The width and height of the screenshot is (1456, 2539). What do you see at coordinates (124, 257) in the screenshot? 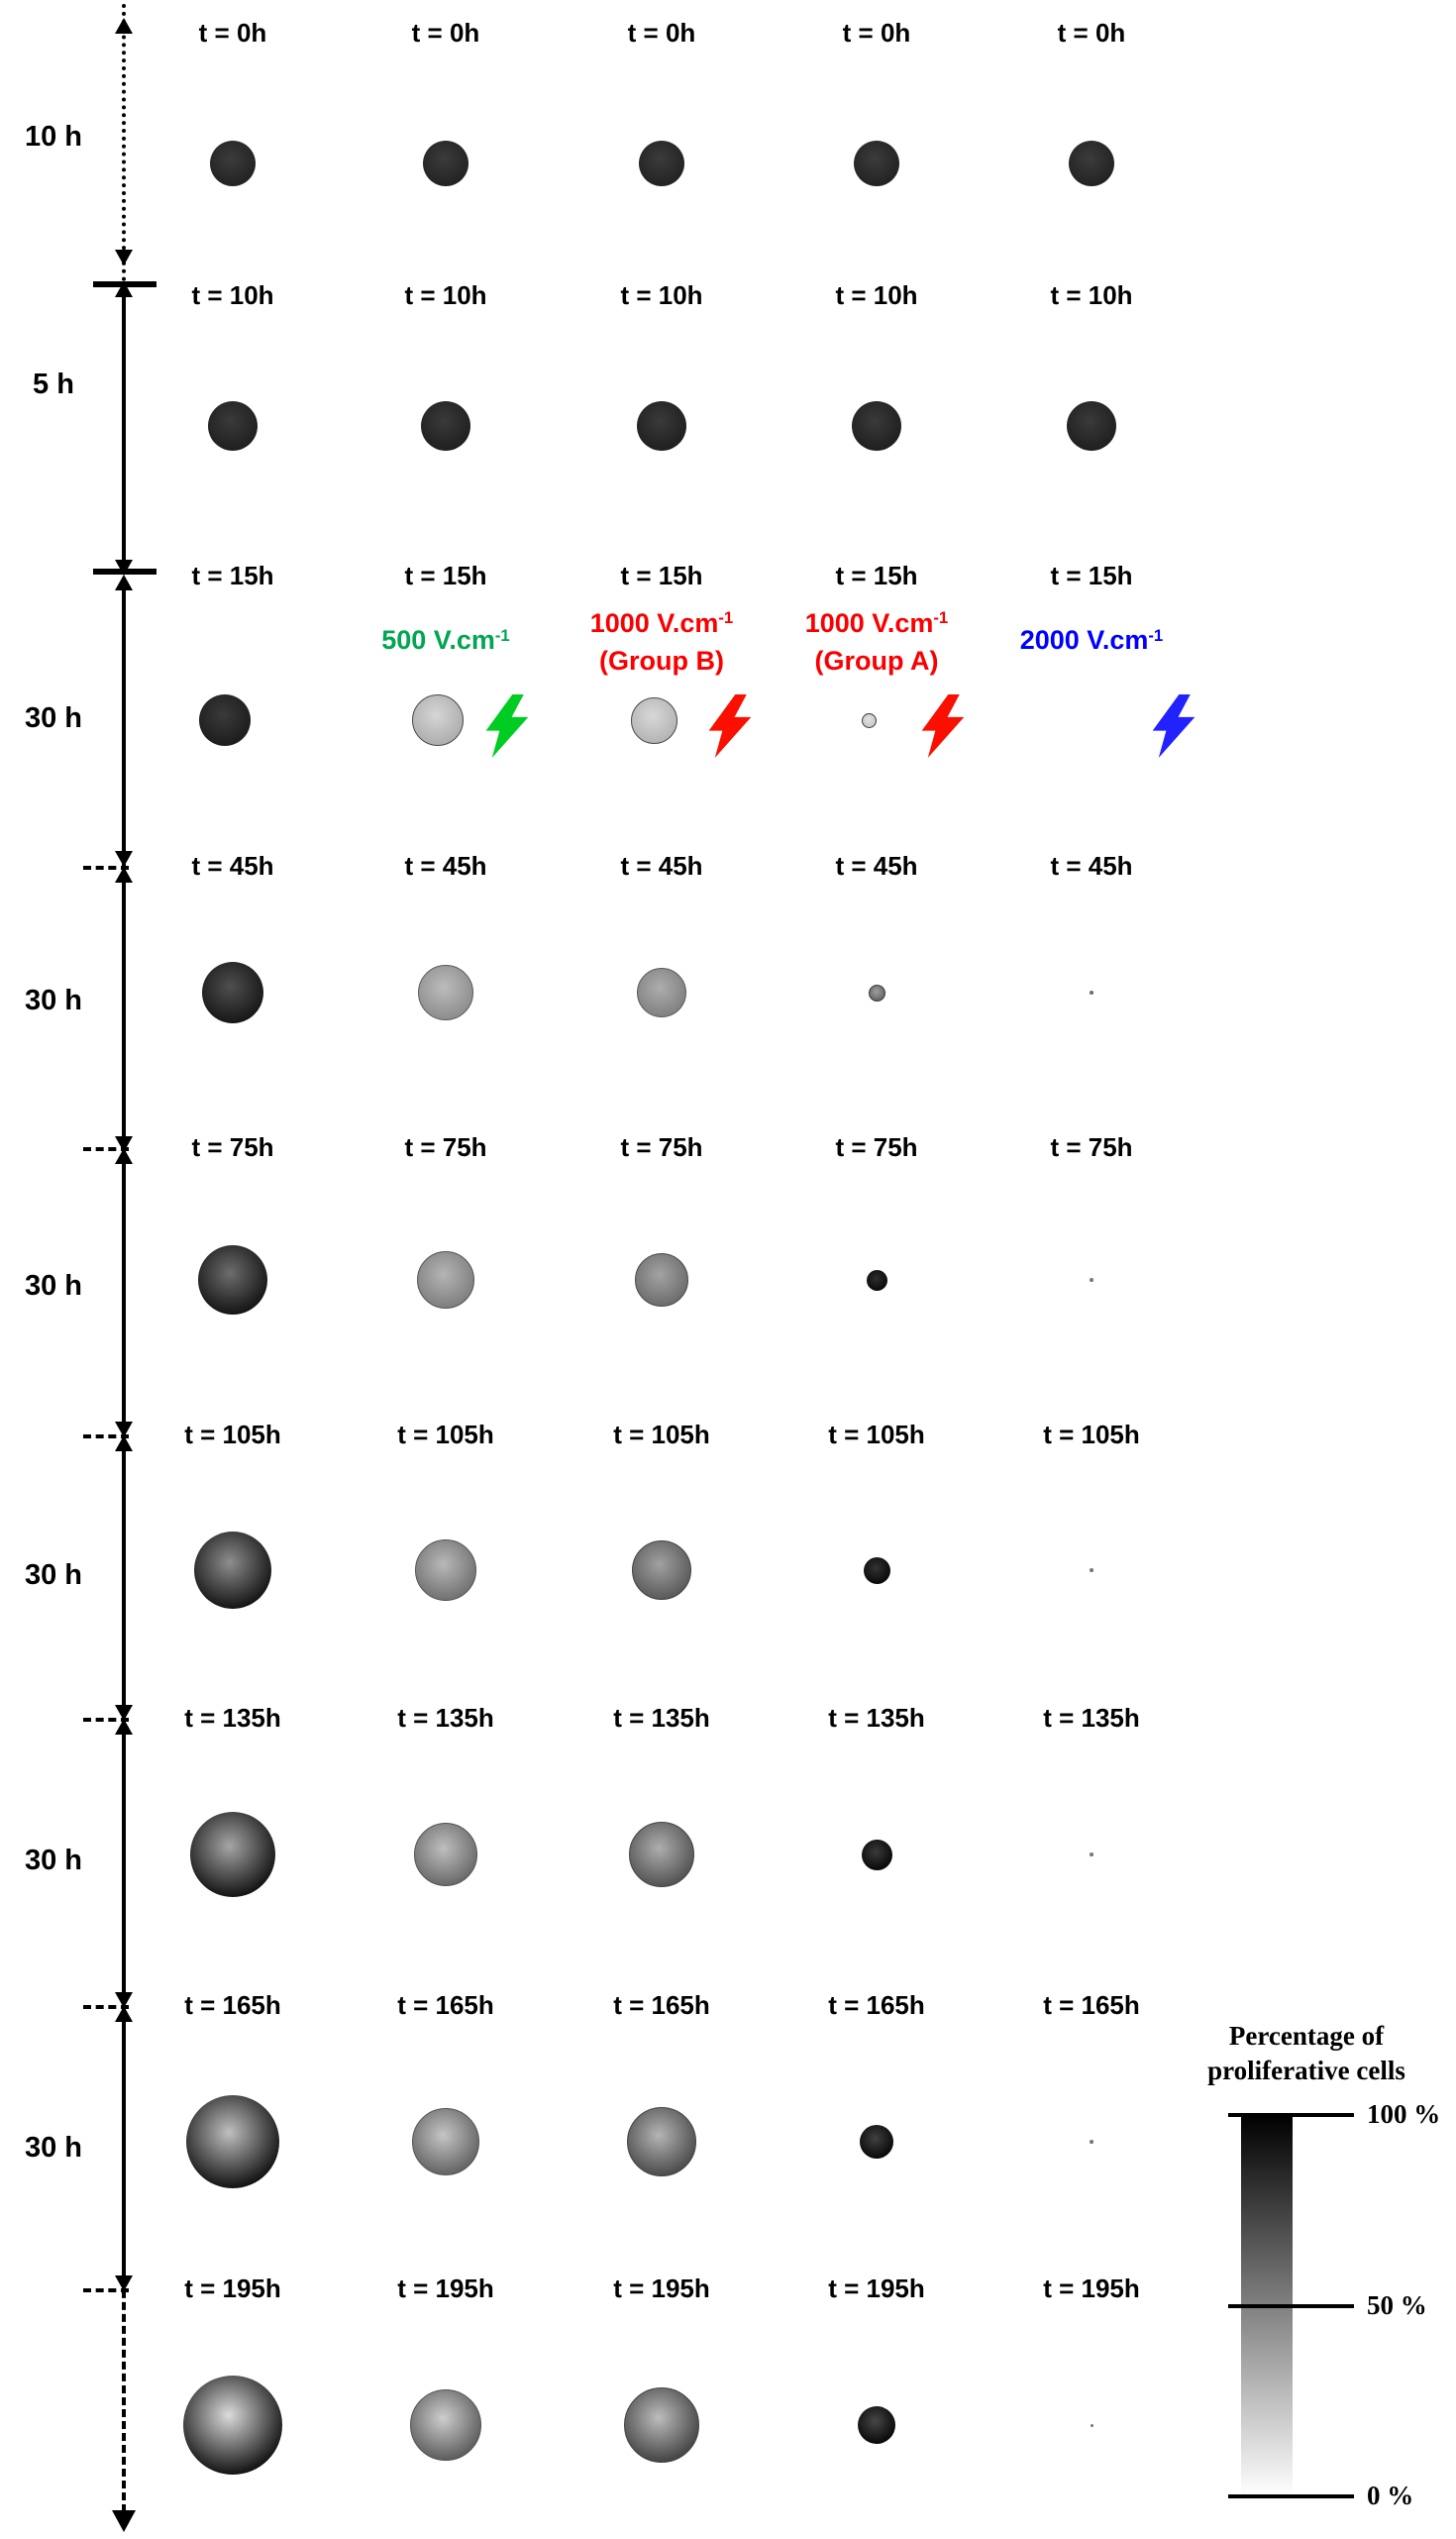
I see `arrowhead-down-icon` at bounding box center [124, 257].